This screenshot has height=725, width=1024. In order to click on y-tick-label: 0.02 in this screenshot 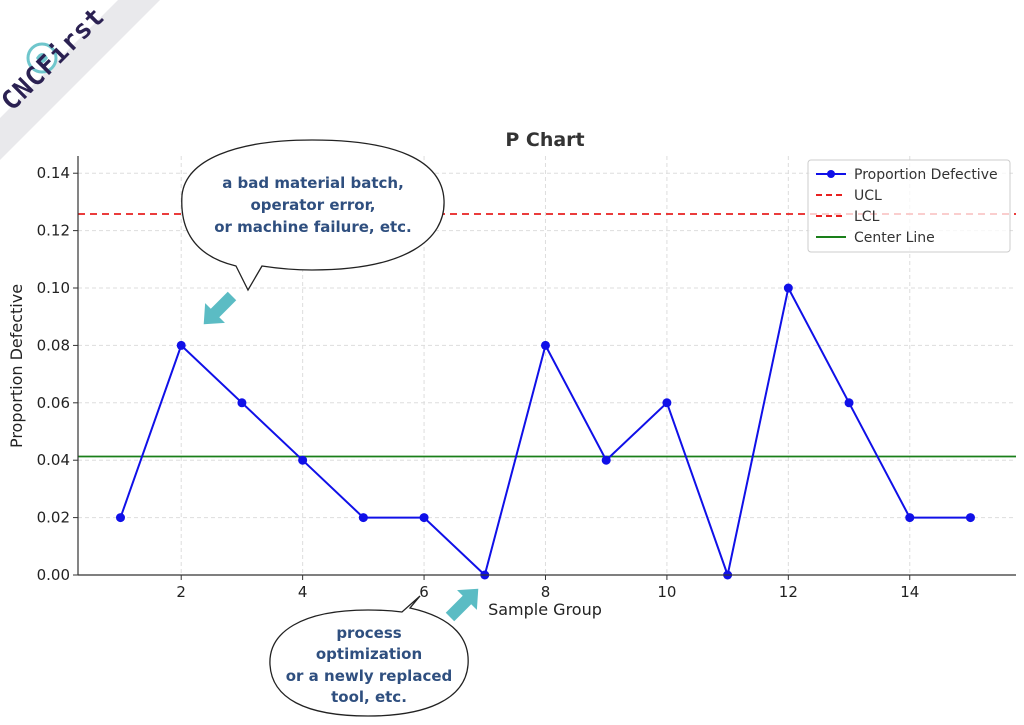, I will do `click(53, 518)`.